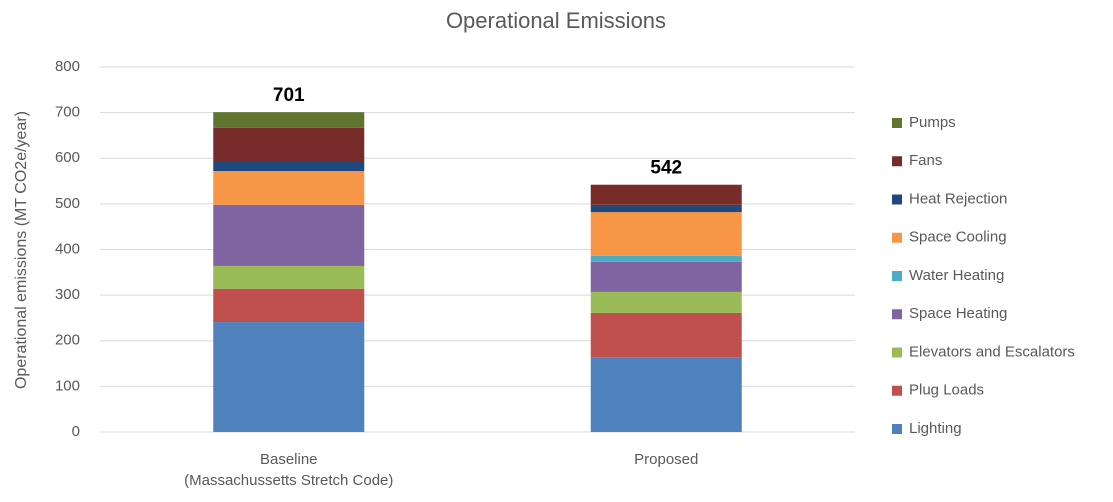 The image size is (1113, 502). What do you see at coordinates (946, 390) in the screenshot?
I see `legend-label: Plug Loads` at bounding box center [946, 390].